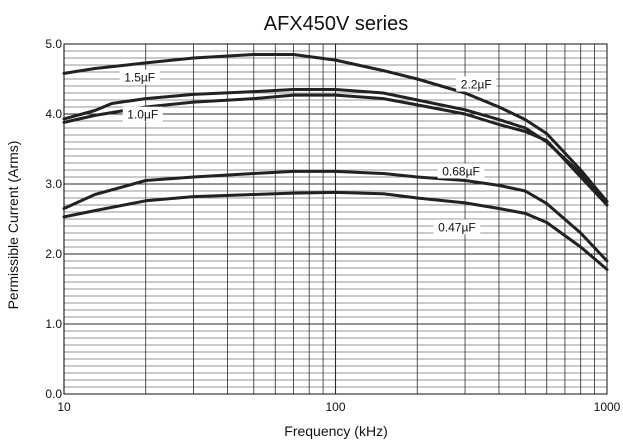  I want to click on y-axis-label: Permissible Current (Arms), so click(13, 225).